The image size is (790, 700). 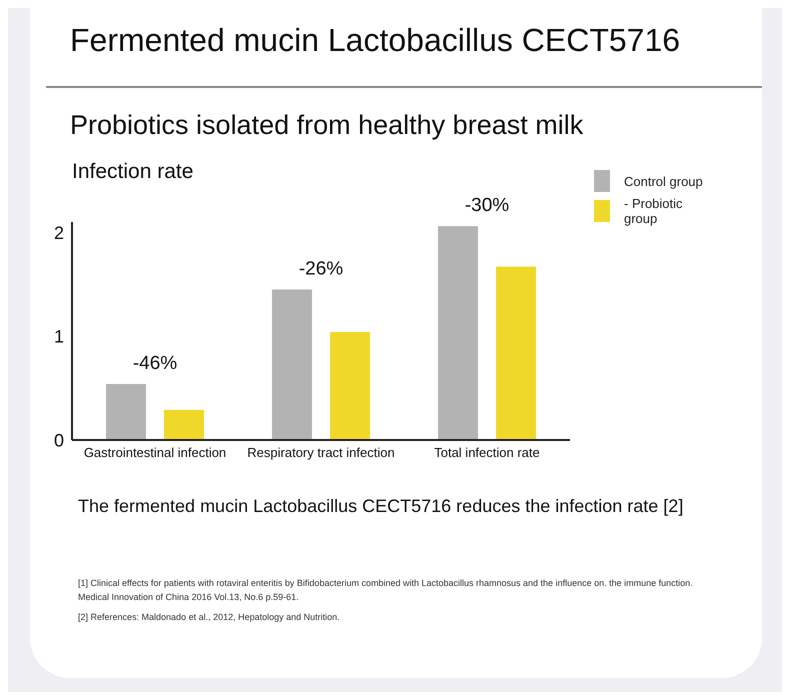 What do you see at coordinates (133, 171) in the screenshot?
I see `y-axis-title: Infection rate` at bounding box center [133, 171].